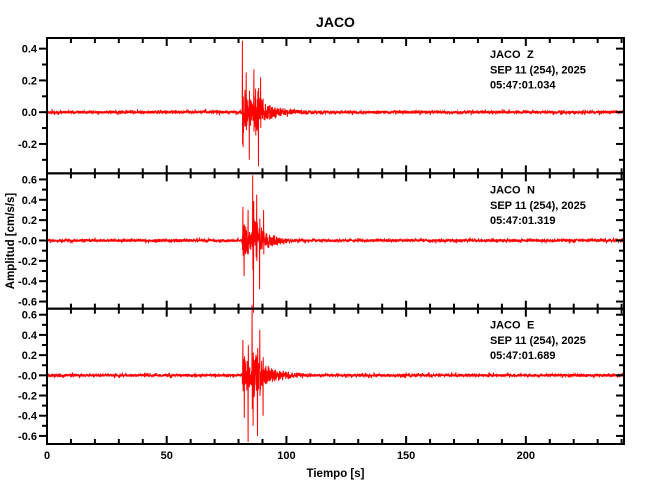 The width and height of the screenshot is (650, 500). I want to click on x-tick-label: 150, so click(406, 456).